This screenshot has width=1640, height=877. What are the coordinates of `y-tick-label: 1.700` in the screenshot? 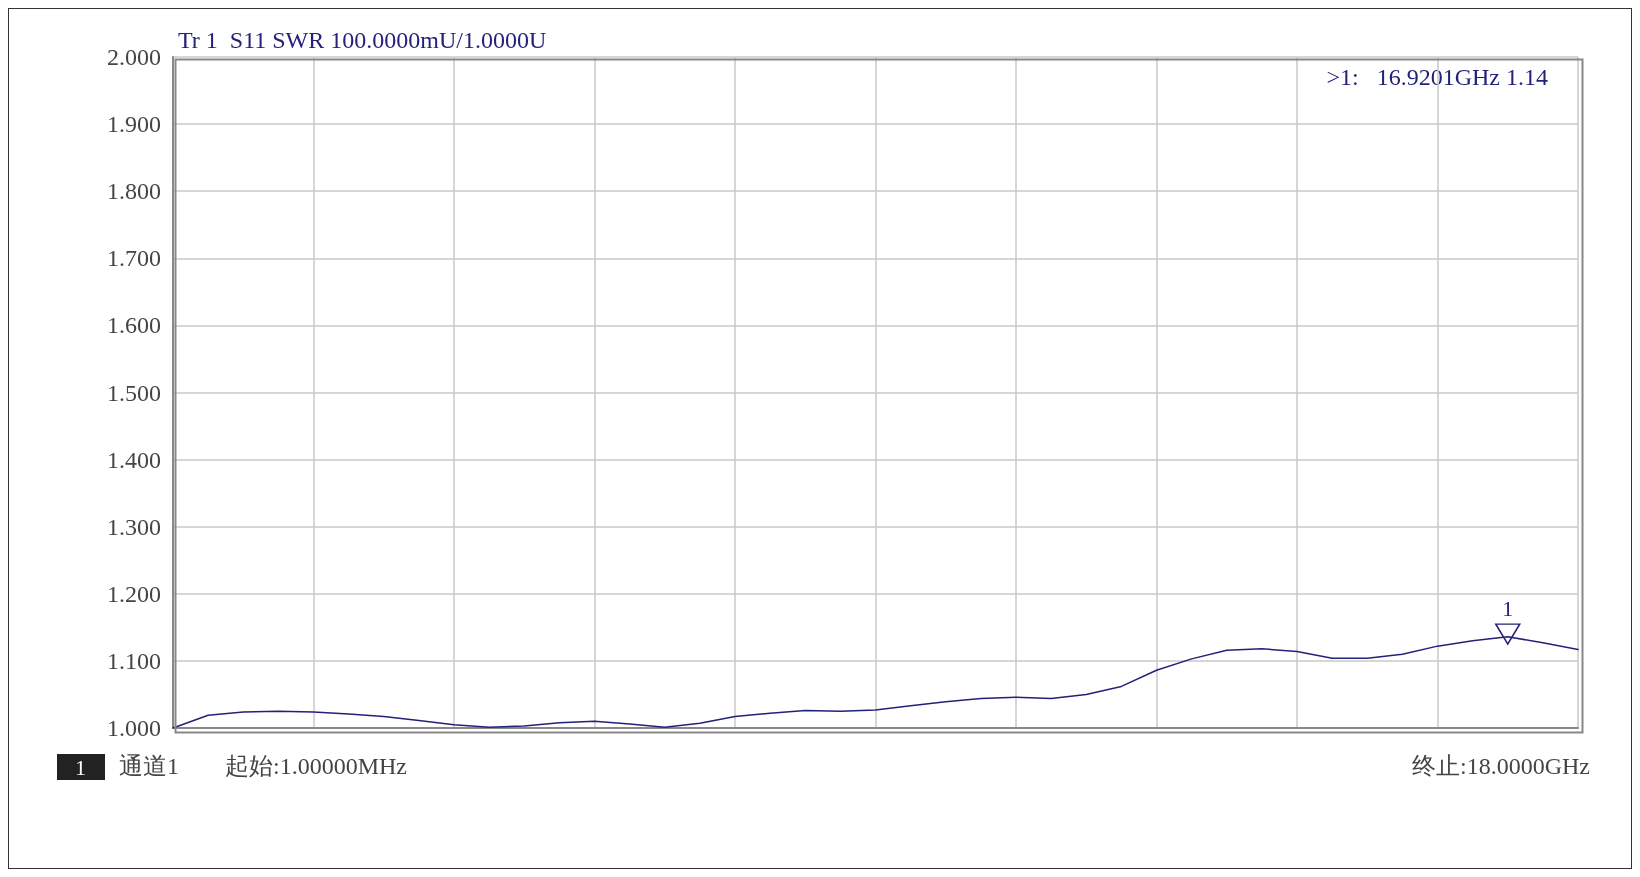 It's located at (134, 258).